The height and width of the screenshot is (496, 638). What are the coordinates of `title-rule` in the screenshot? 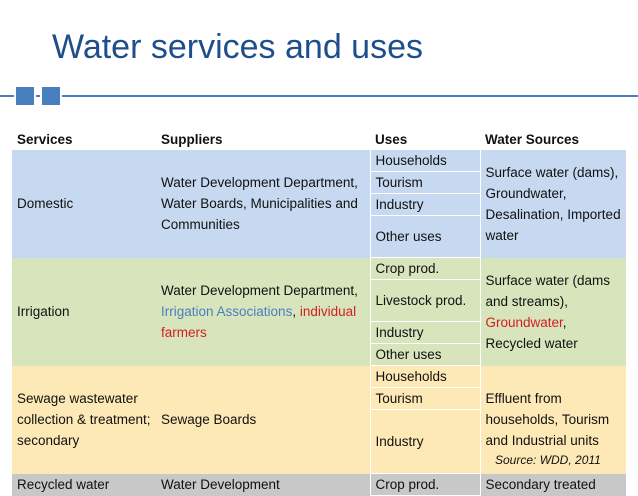 It's located at (319, 96).